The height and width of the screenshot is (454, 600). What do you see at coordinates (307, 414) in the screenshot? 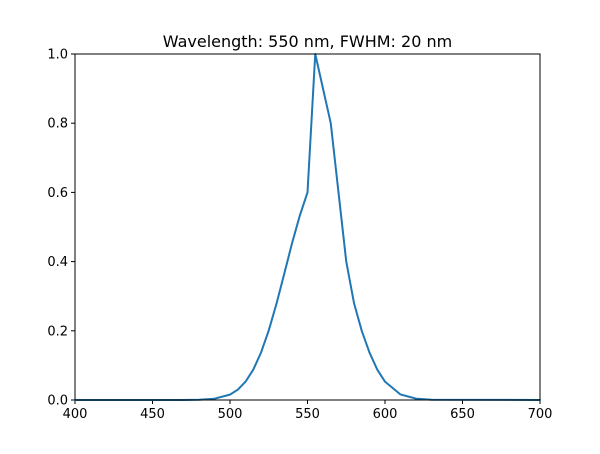
I see `x-tick-label: 550` at bounding box center [307, 414].